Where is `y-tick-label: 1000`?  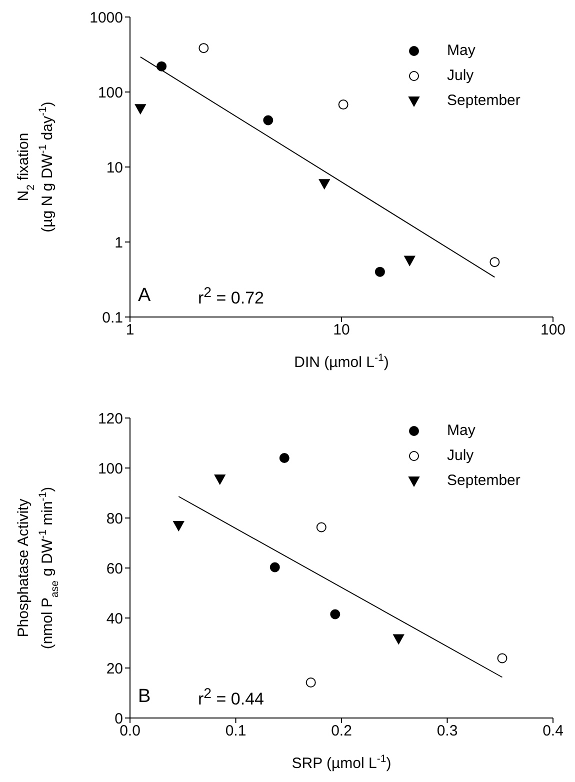 y-tick-label: 1000 is located at coordinates (106, 17).